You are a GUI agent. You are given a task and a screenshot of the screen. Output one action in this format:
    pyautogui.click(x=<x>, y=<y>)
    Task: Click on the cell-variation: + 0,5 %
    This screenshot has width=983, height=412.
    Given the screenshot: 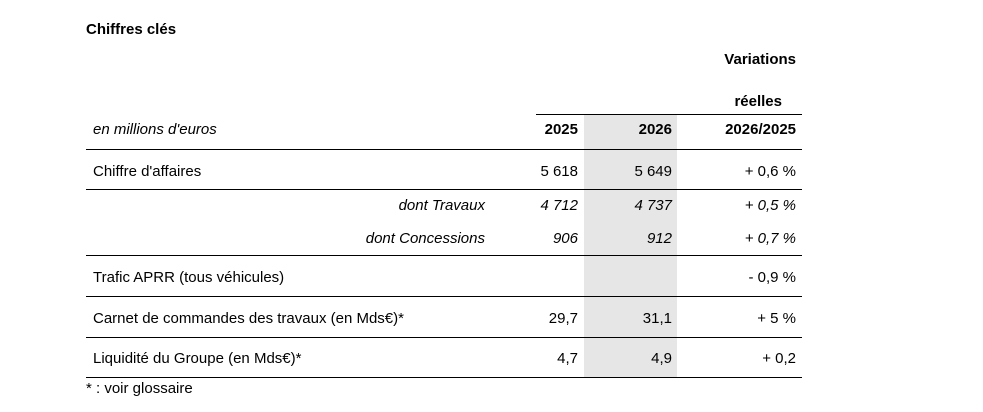 What is the action you would take?
    pyautogui.click(x=770, y=205)
    